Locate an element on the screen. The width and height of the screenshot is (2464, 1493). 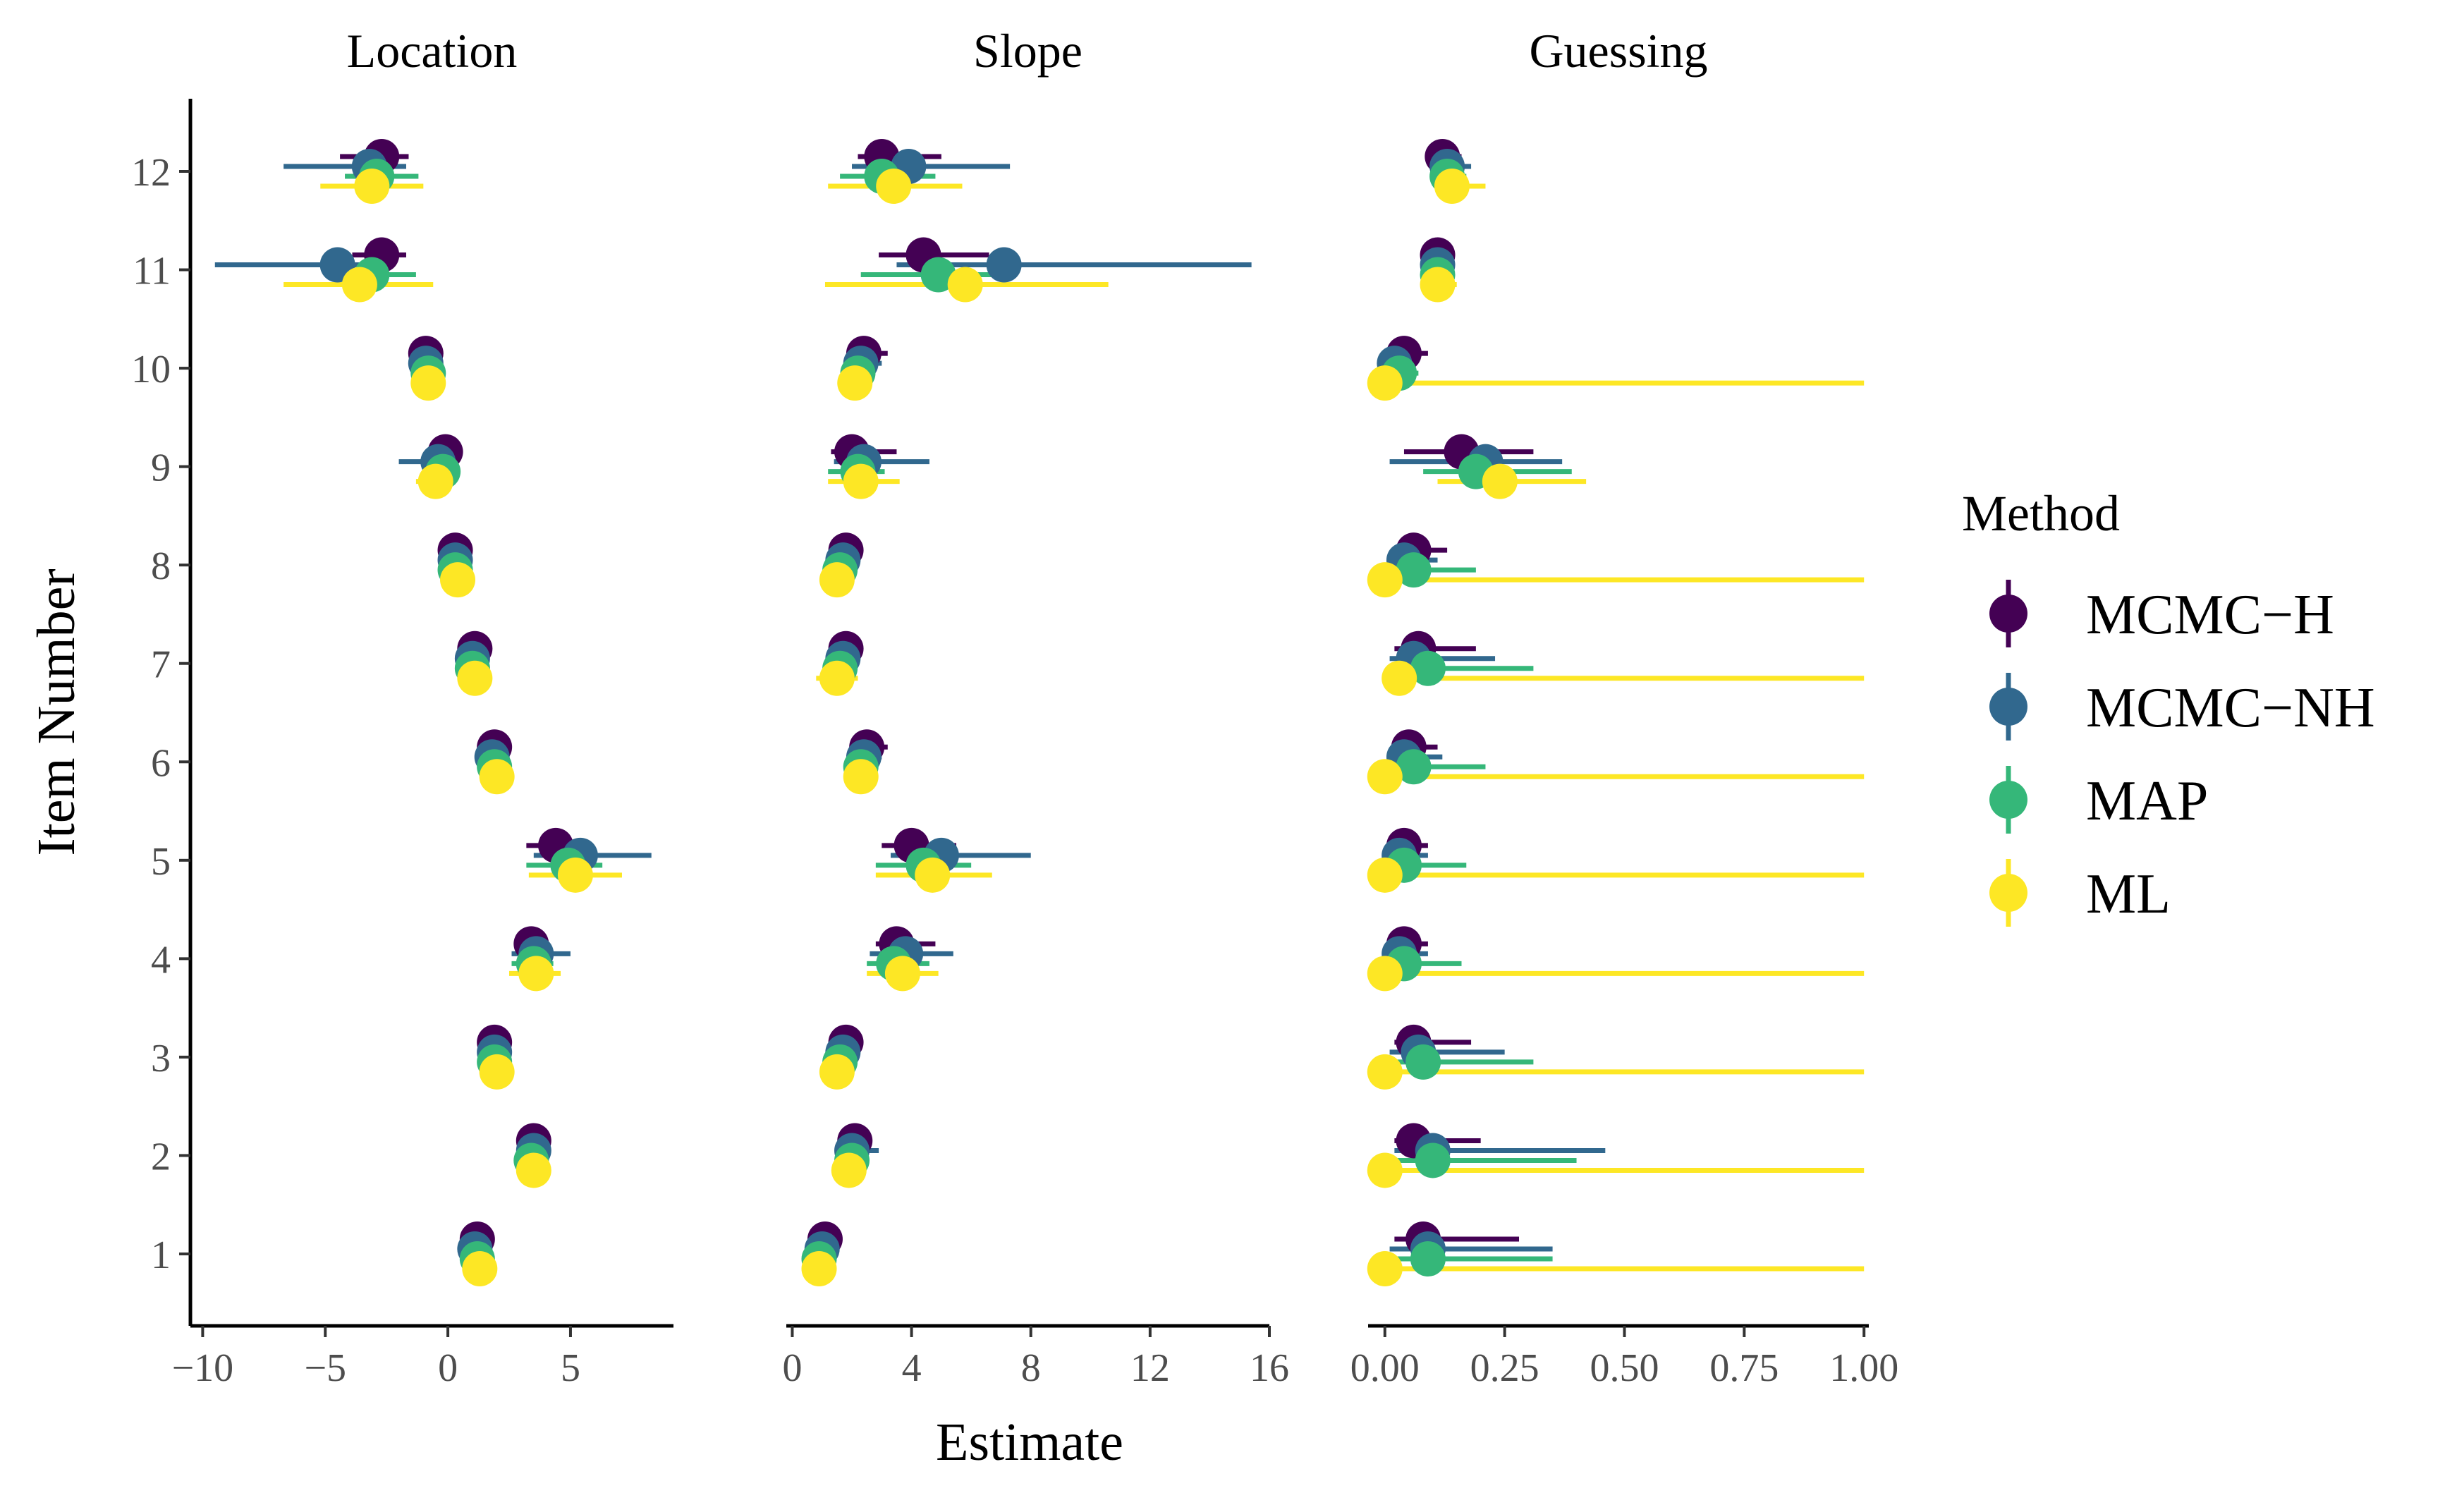
legend-label: MCMC−NH is located at coordinates (2230, 708).